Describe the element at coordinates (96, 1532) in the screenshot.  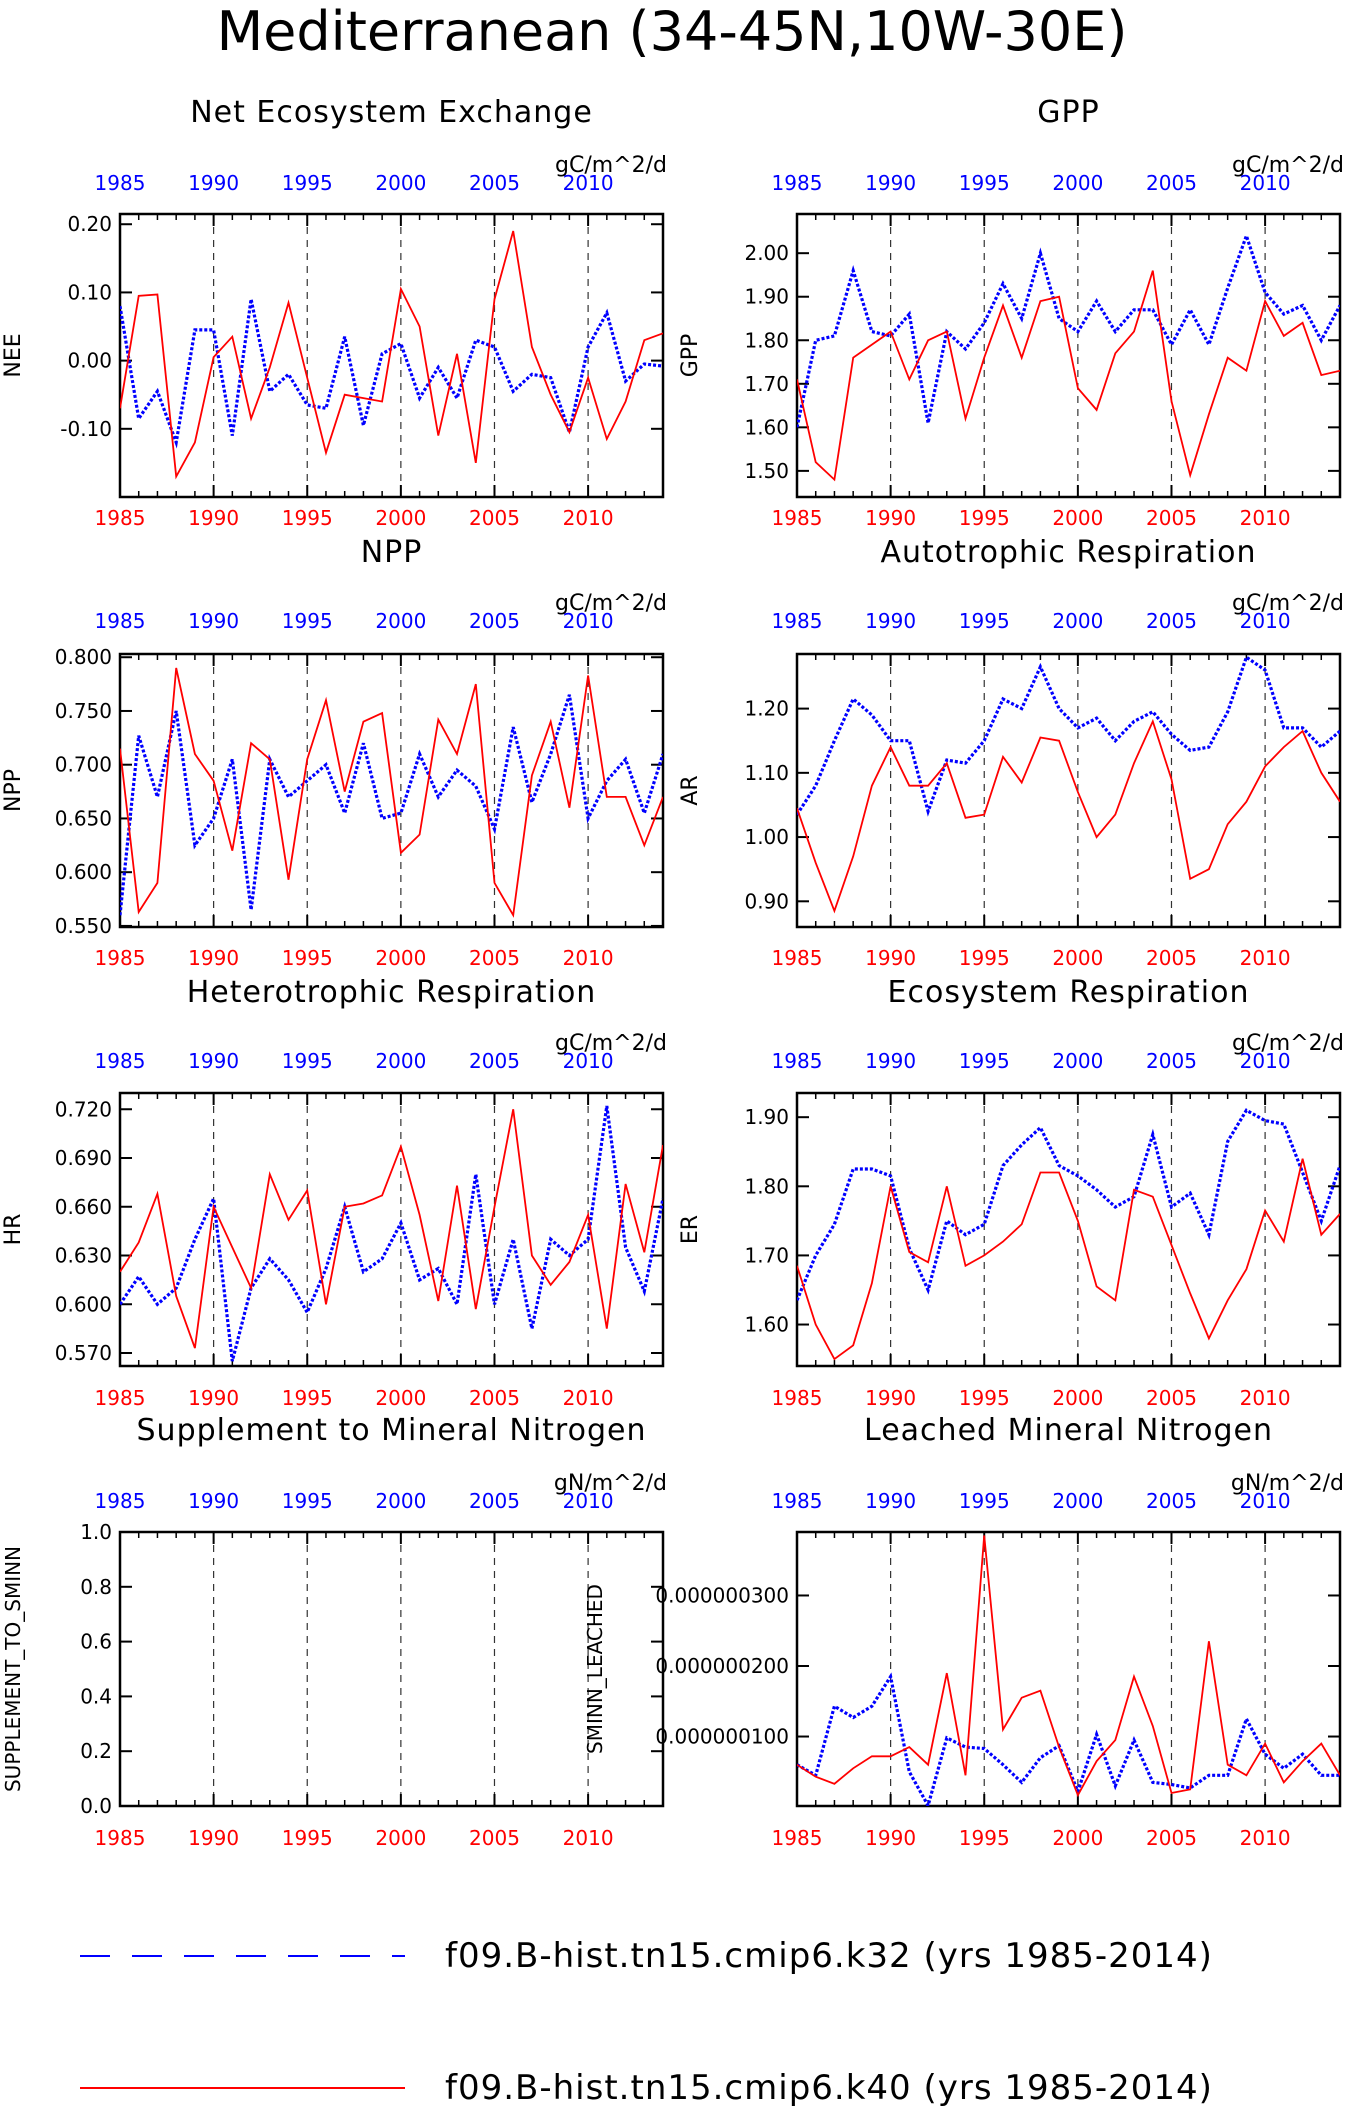
I see `y-tick-label: 1.0` at that location.